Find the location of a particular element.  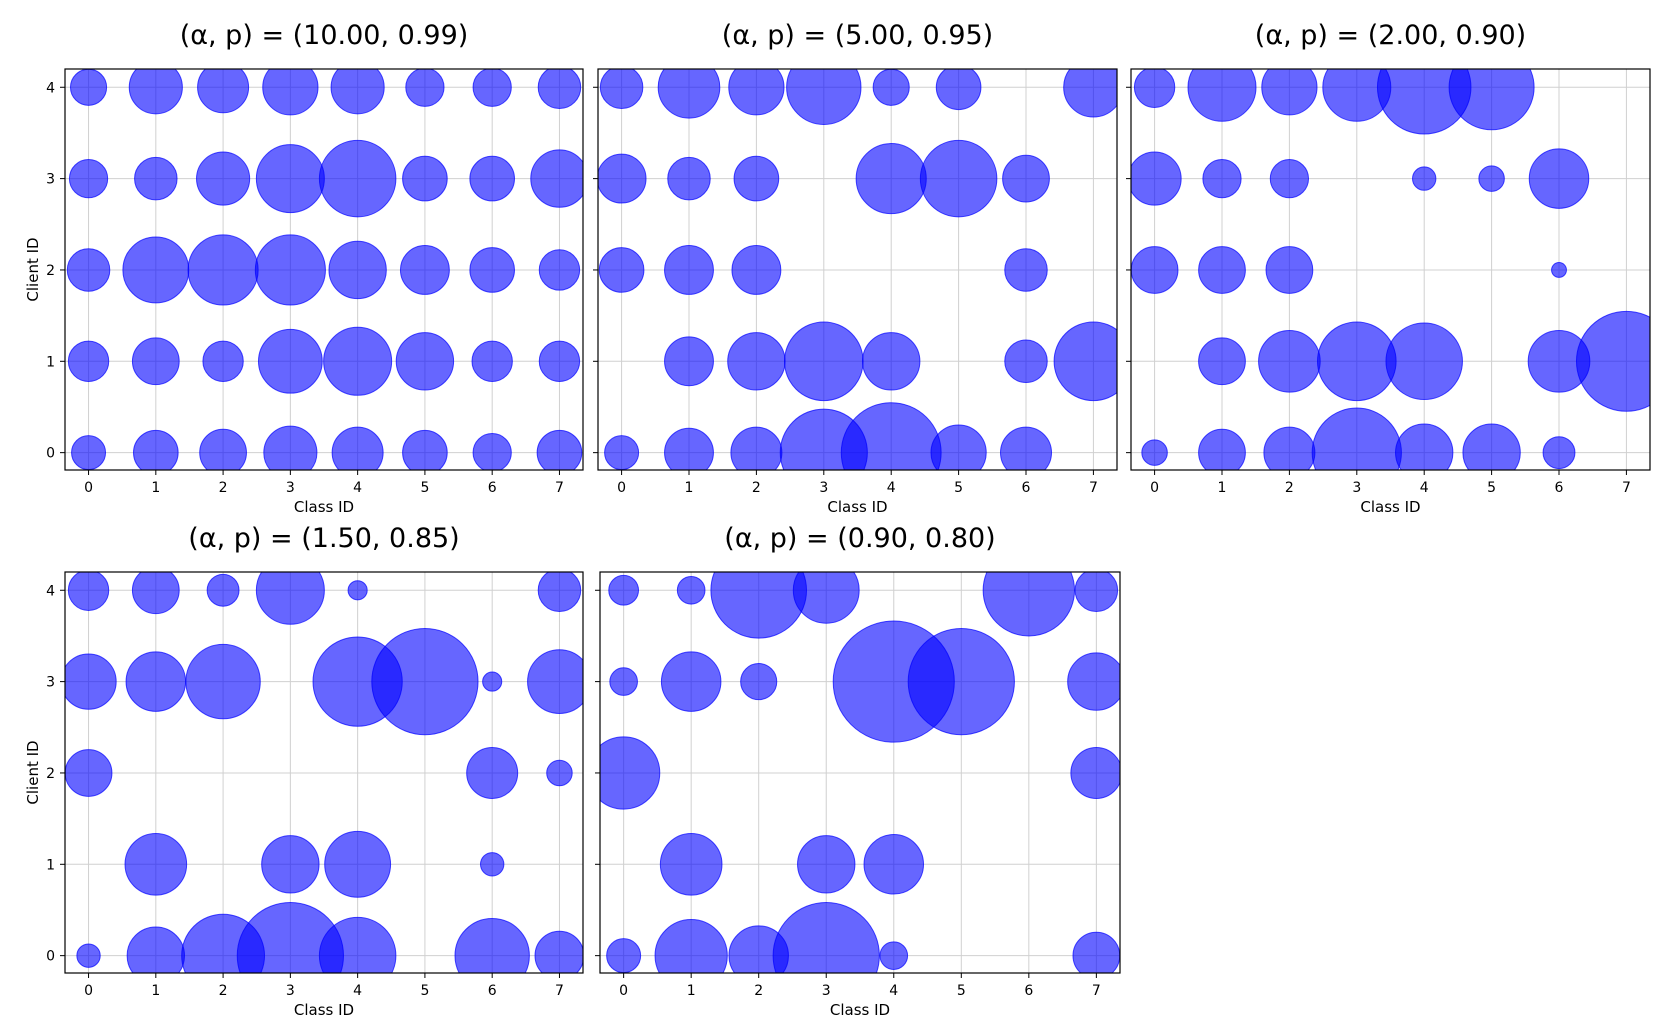

subplot-title: (α, p) = (2.00, 0.90) is located at coordinates (1390, 35).